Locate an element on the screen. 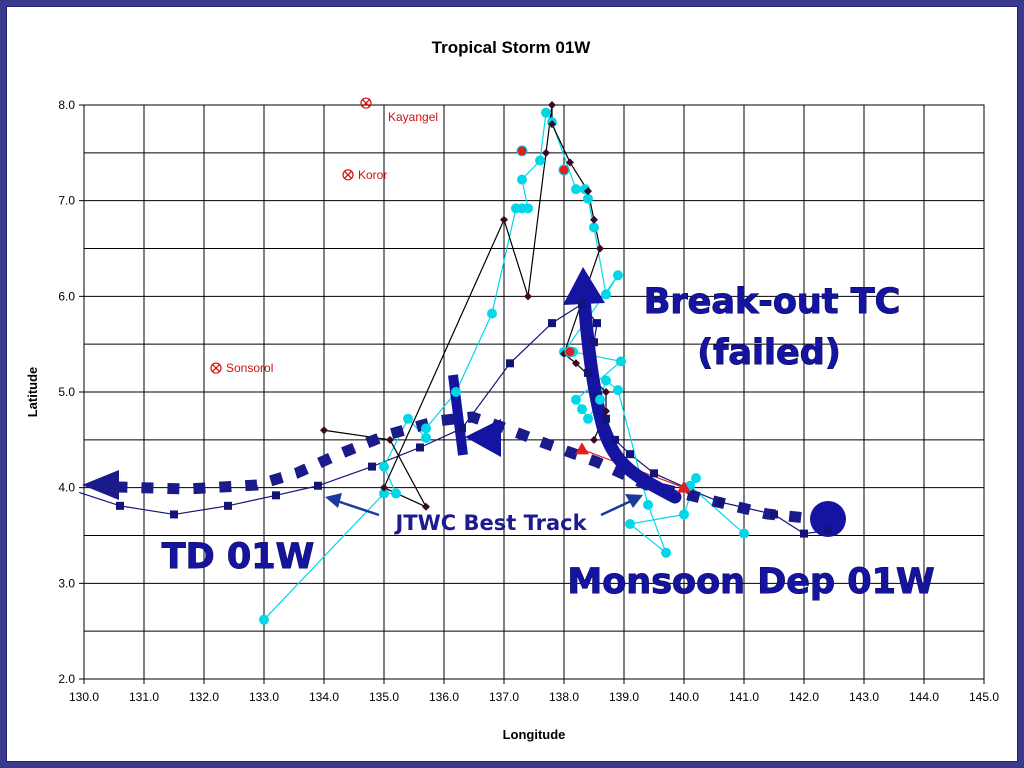  x-tick-label: 145.0 is located at coordinates (984, 697).